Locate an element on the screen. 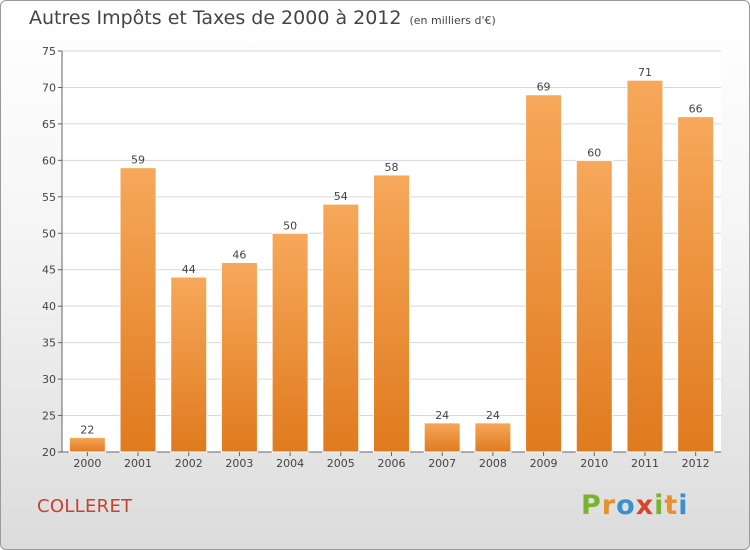 Image resolution: width=750 pixels, height=550 pixels. x-tick-label: 2009 is located at coordinates (544, 463).